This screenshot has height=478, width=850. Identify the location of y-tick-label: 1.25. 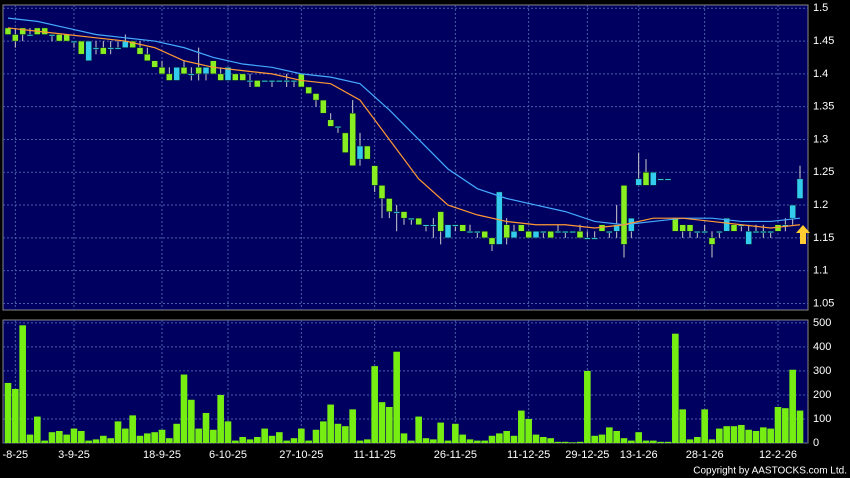
(823, 172).